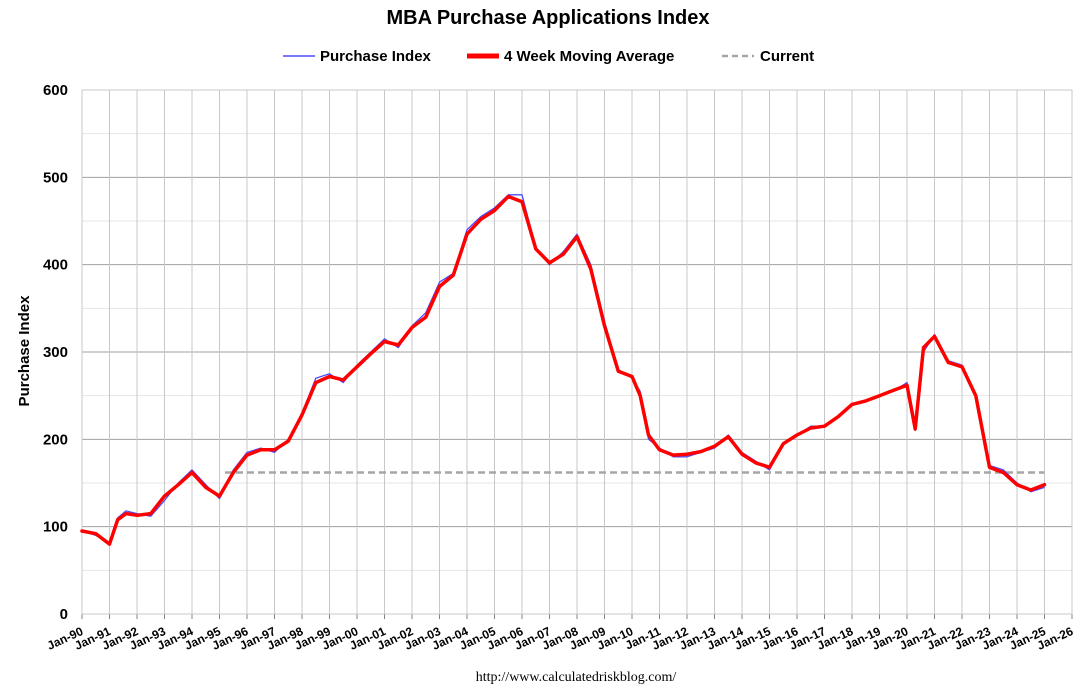 This screenshot has height=694, width=1088. What do you see at coordinates (55, 90) in the screenshot?
I see `y-tick-label: 600` at bounding box center [55, 90].